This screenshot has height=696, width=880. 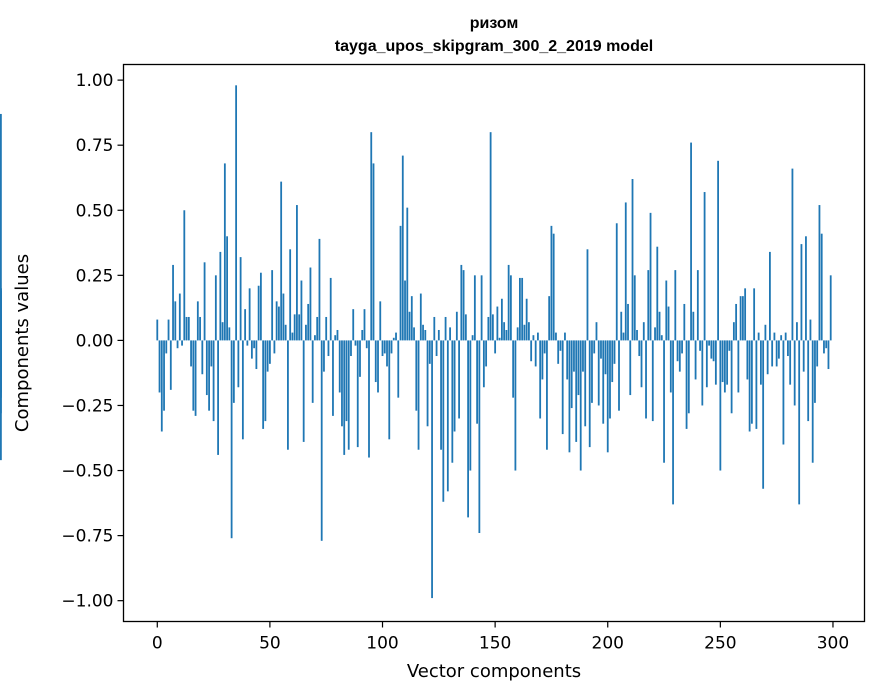 I want to click on y-tick-label: −0.50, so click(x=87, y=472).